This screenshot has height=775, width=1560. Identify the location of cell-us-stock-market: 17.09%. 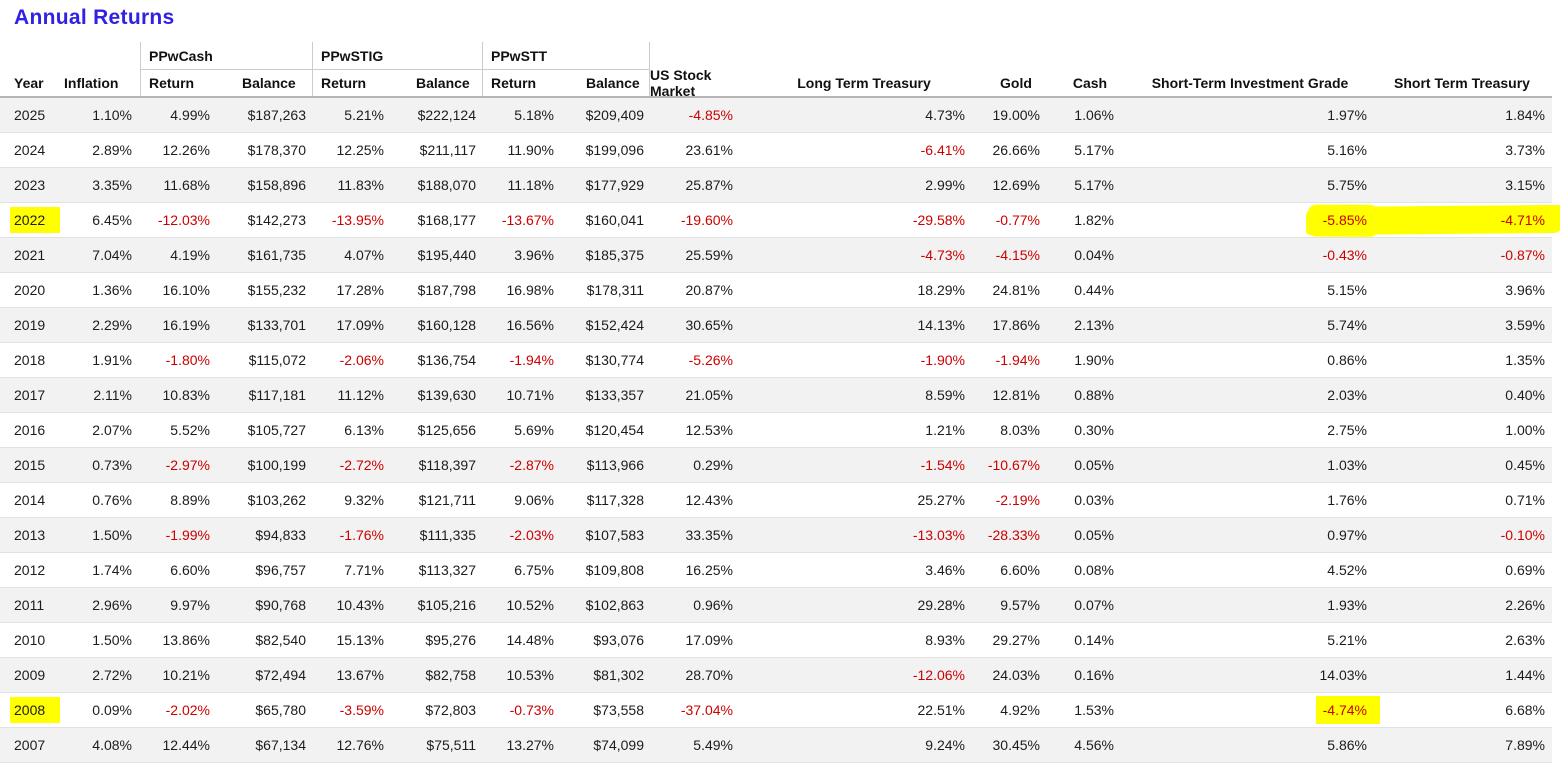
(709, 640).